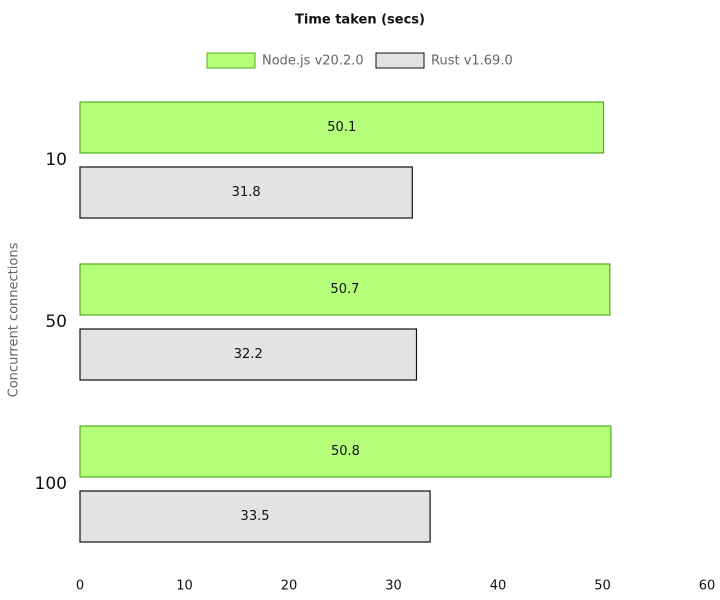  What do you see at coordinates (14, 319) in the screenshot?
I see `y-axis-title: Concurrent connections` at bounding box center [14, 319].